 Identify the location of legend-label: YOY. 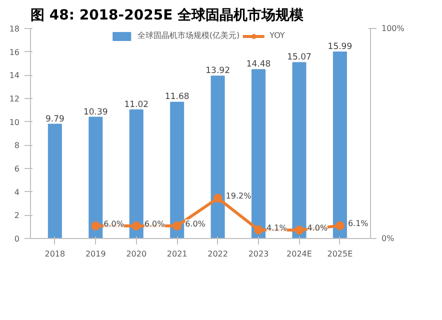
(278, 35).